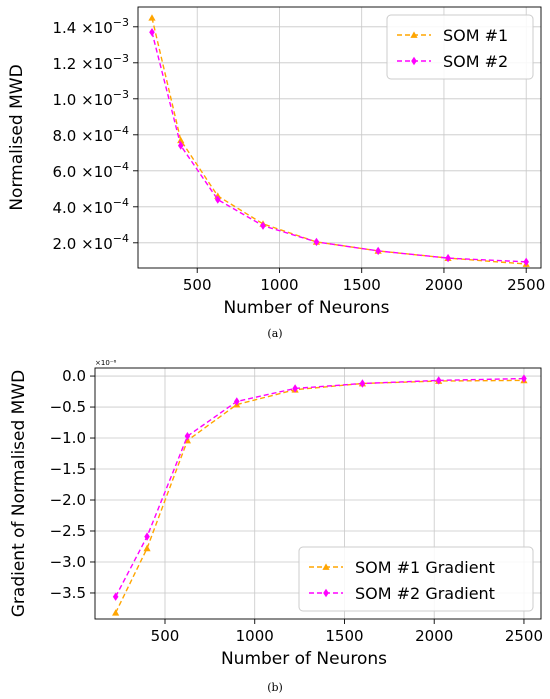 The image size is (550, 699). What do you see at coordinates (475, 61) in the screenshot?
I see `legend-label: SOM #2` at bounding box center [475, 61].